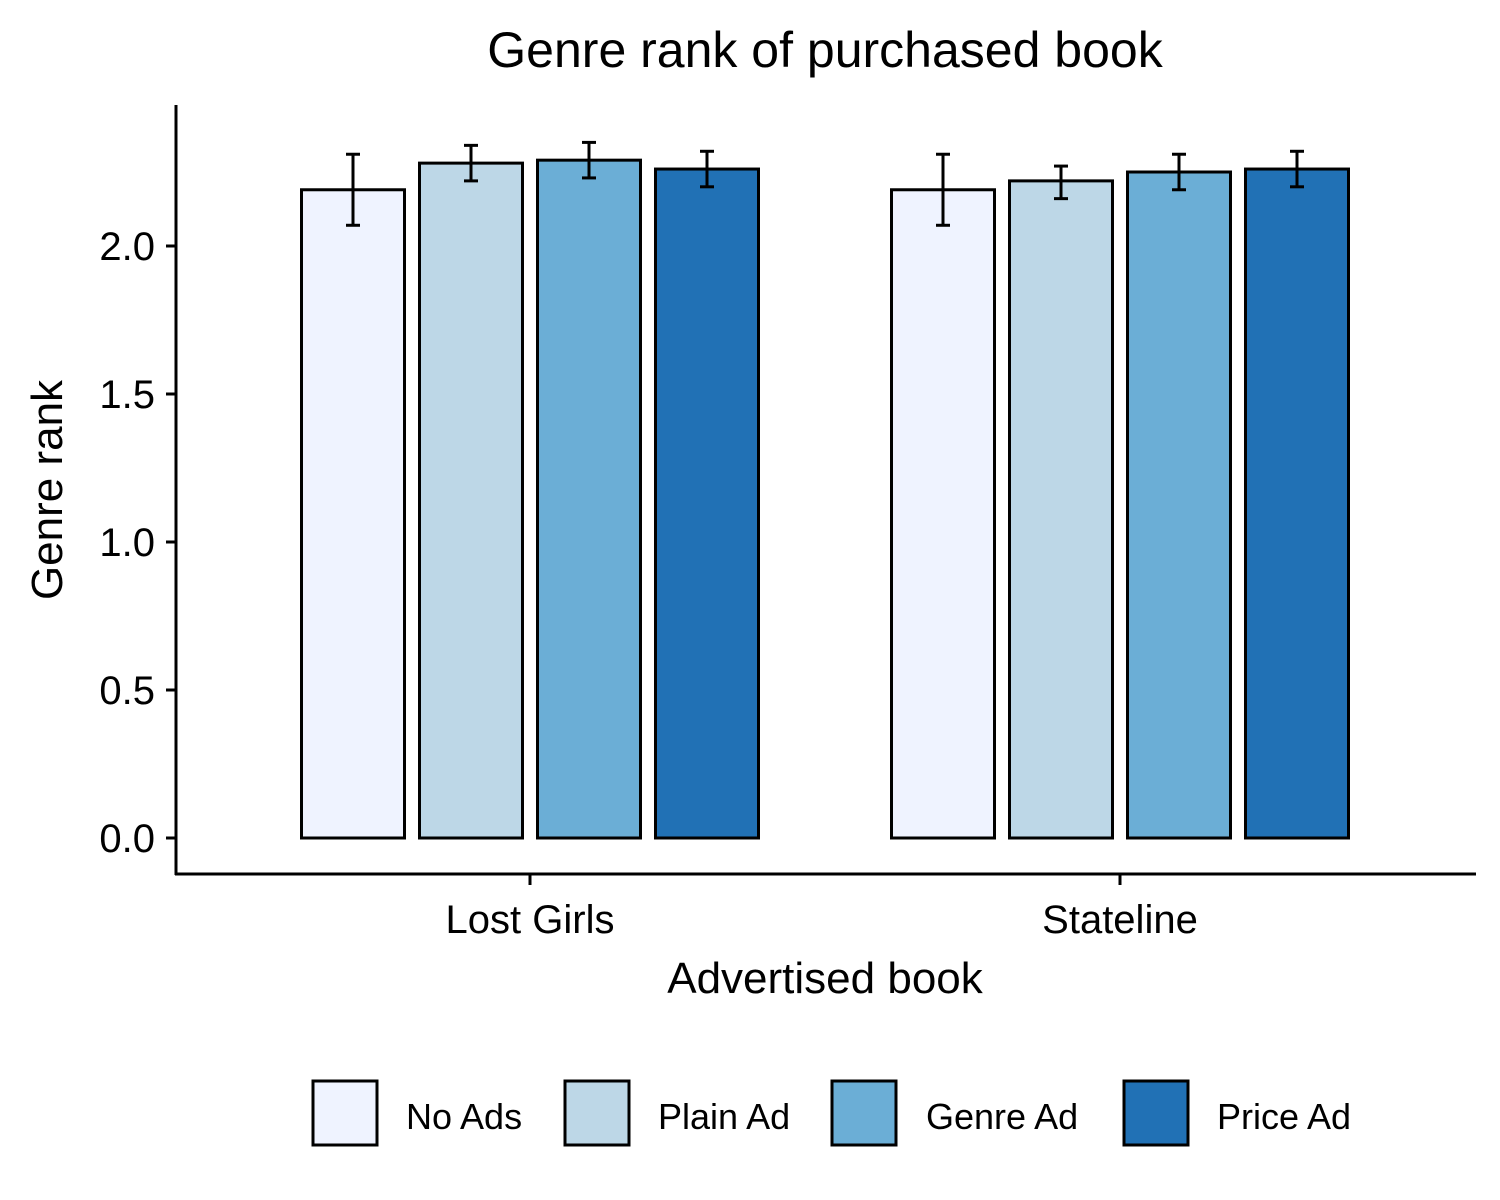  Describe the element at coordinates (589, 499) in the screenshot. I see `bar-genre-ad-lost-girls` at that location.